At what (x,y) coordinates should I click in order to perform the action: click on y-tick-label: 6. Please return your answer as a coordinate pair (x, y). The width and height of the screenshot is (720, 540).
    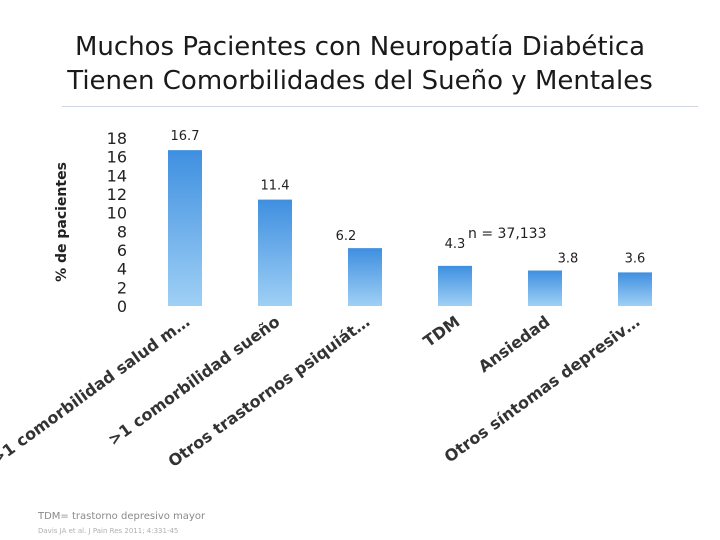
    Looking at the image, I should click on (122, 250).